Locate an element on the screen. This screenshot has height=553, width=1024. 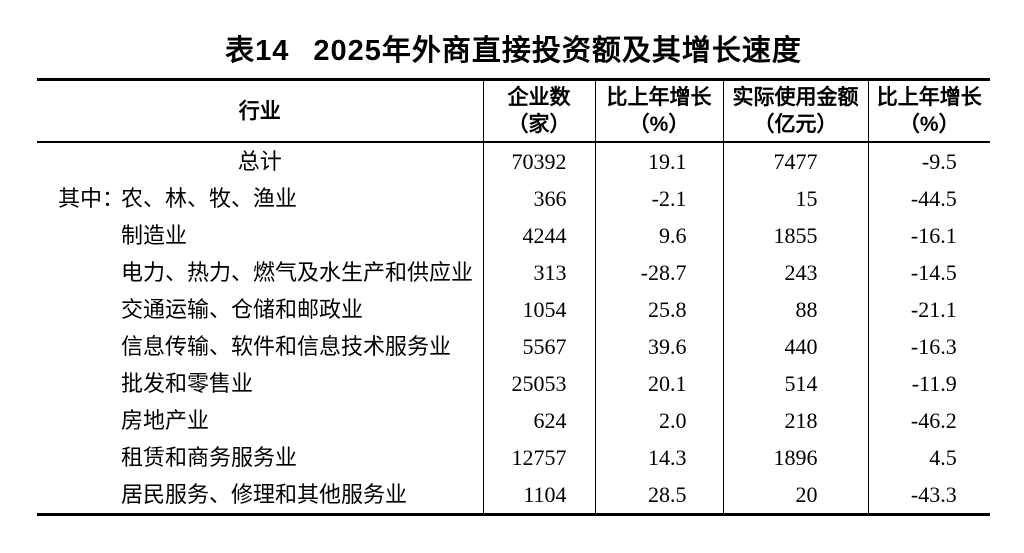
amount-growth-cell: -14.5 is located at coordinates (928, 272).